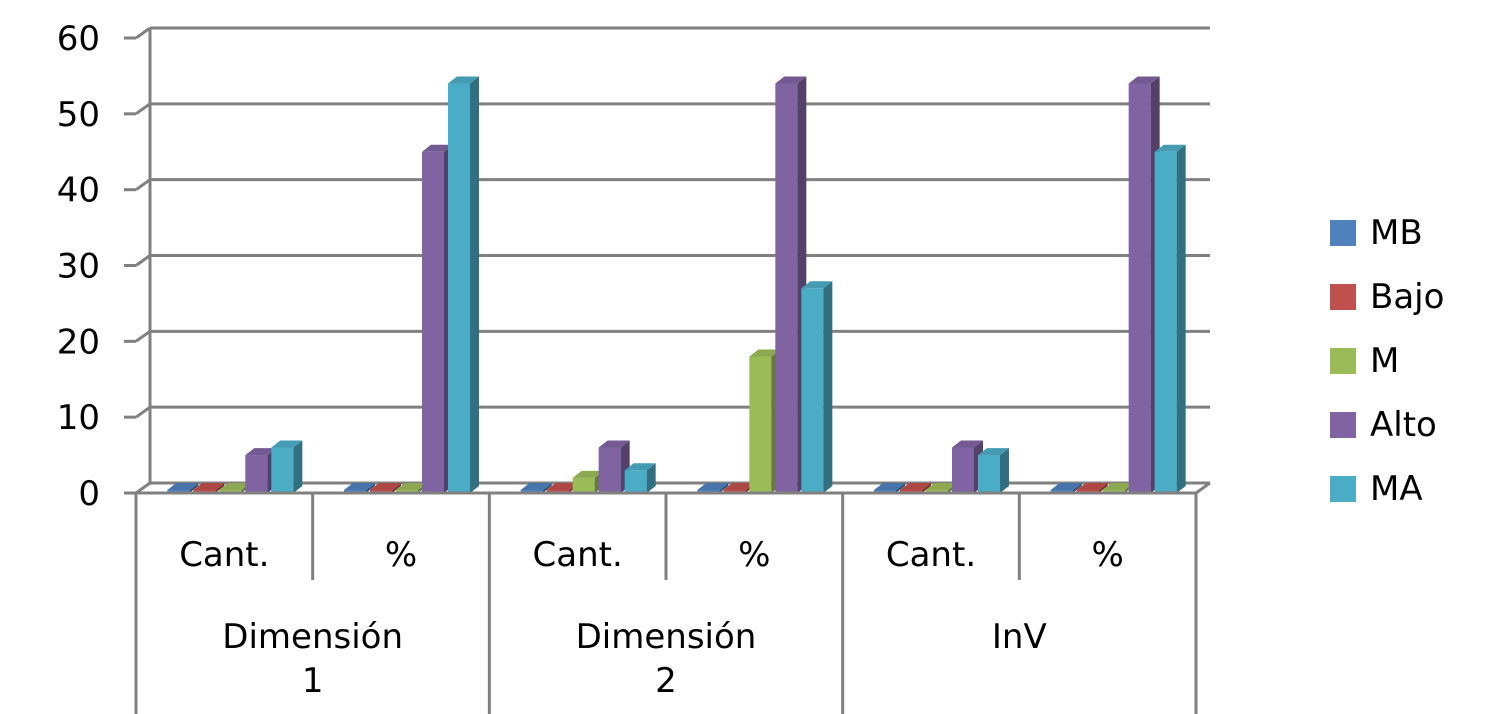 Image resolution: width=1500 pixels, height=714 pixels. I want to click on x-group-label: Dimensión 2, so click(666, 659).